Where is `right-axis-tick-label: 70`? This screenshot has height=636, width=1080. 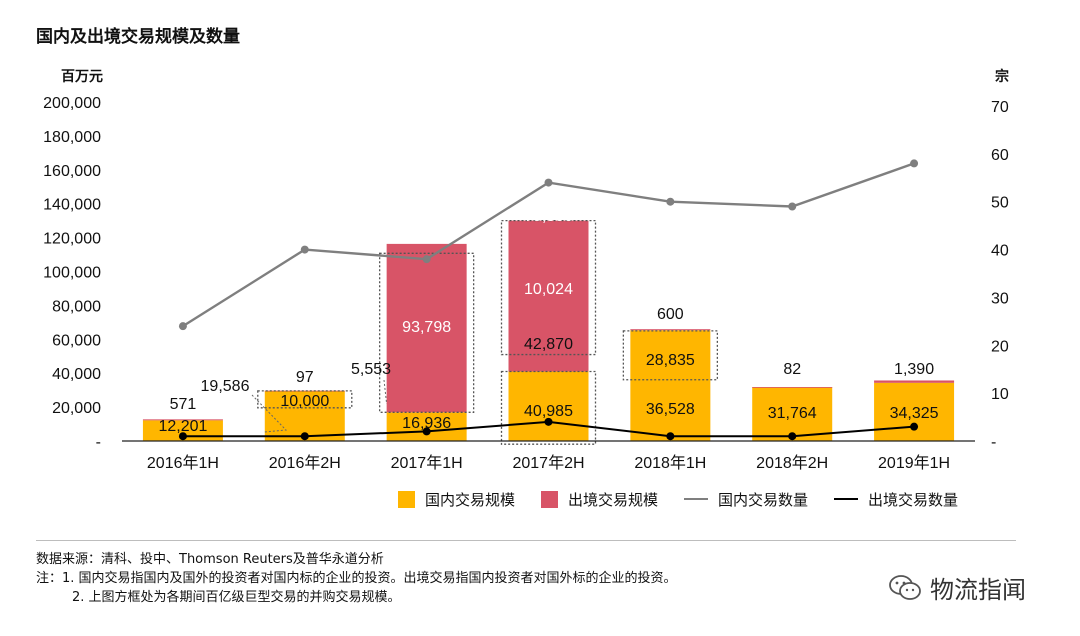
right-axis-tick-label: 70 is located at coordinates (1000, 107).